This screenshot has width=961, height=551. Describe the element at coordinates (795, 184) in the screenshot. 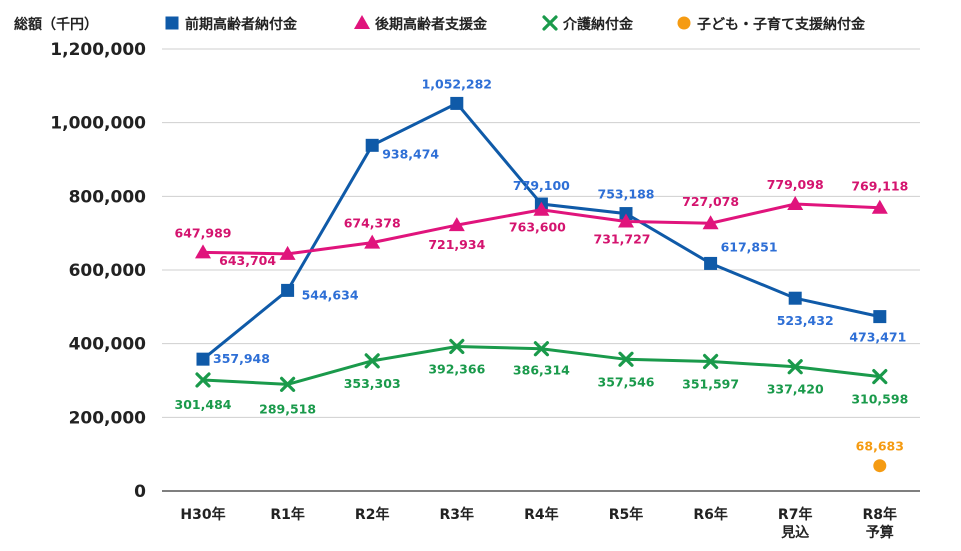

I see `data-label: 779,098` at that location.